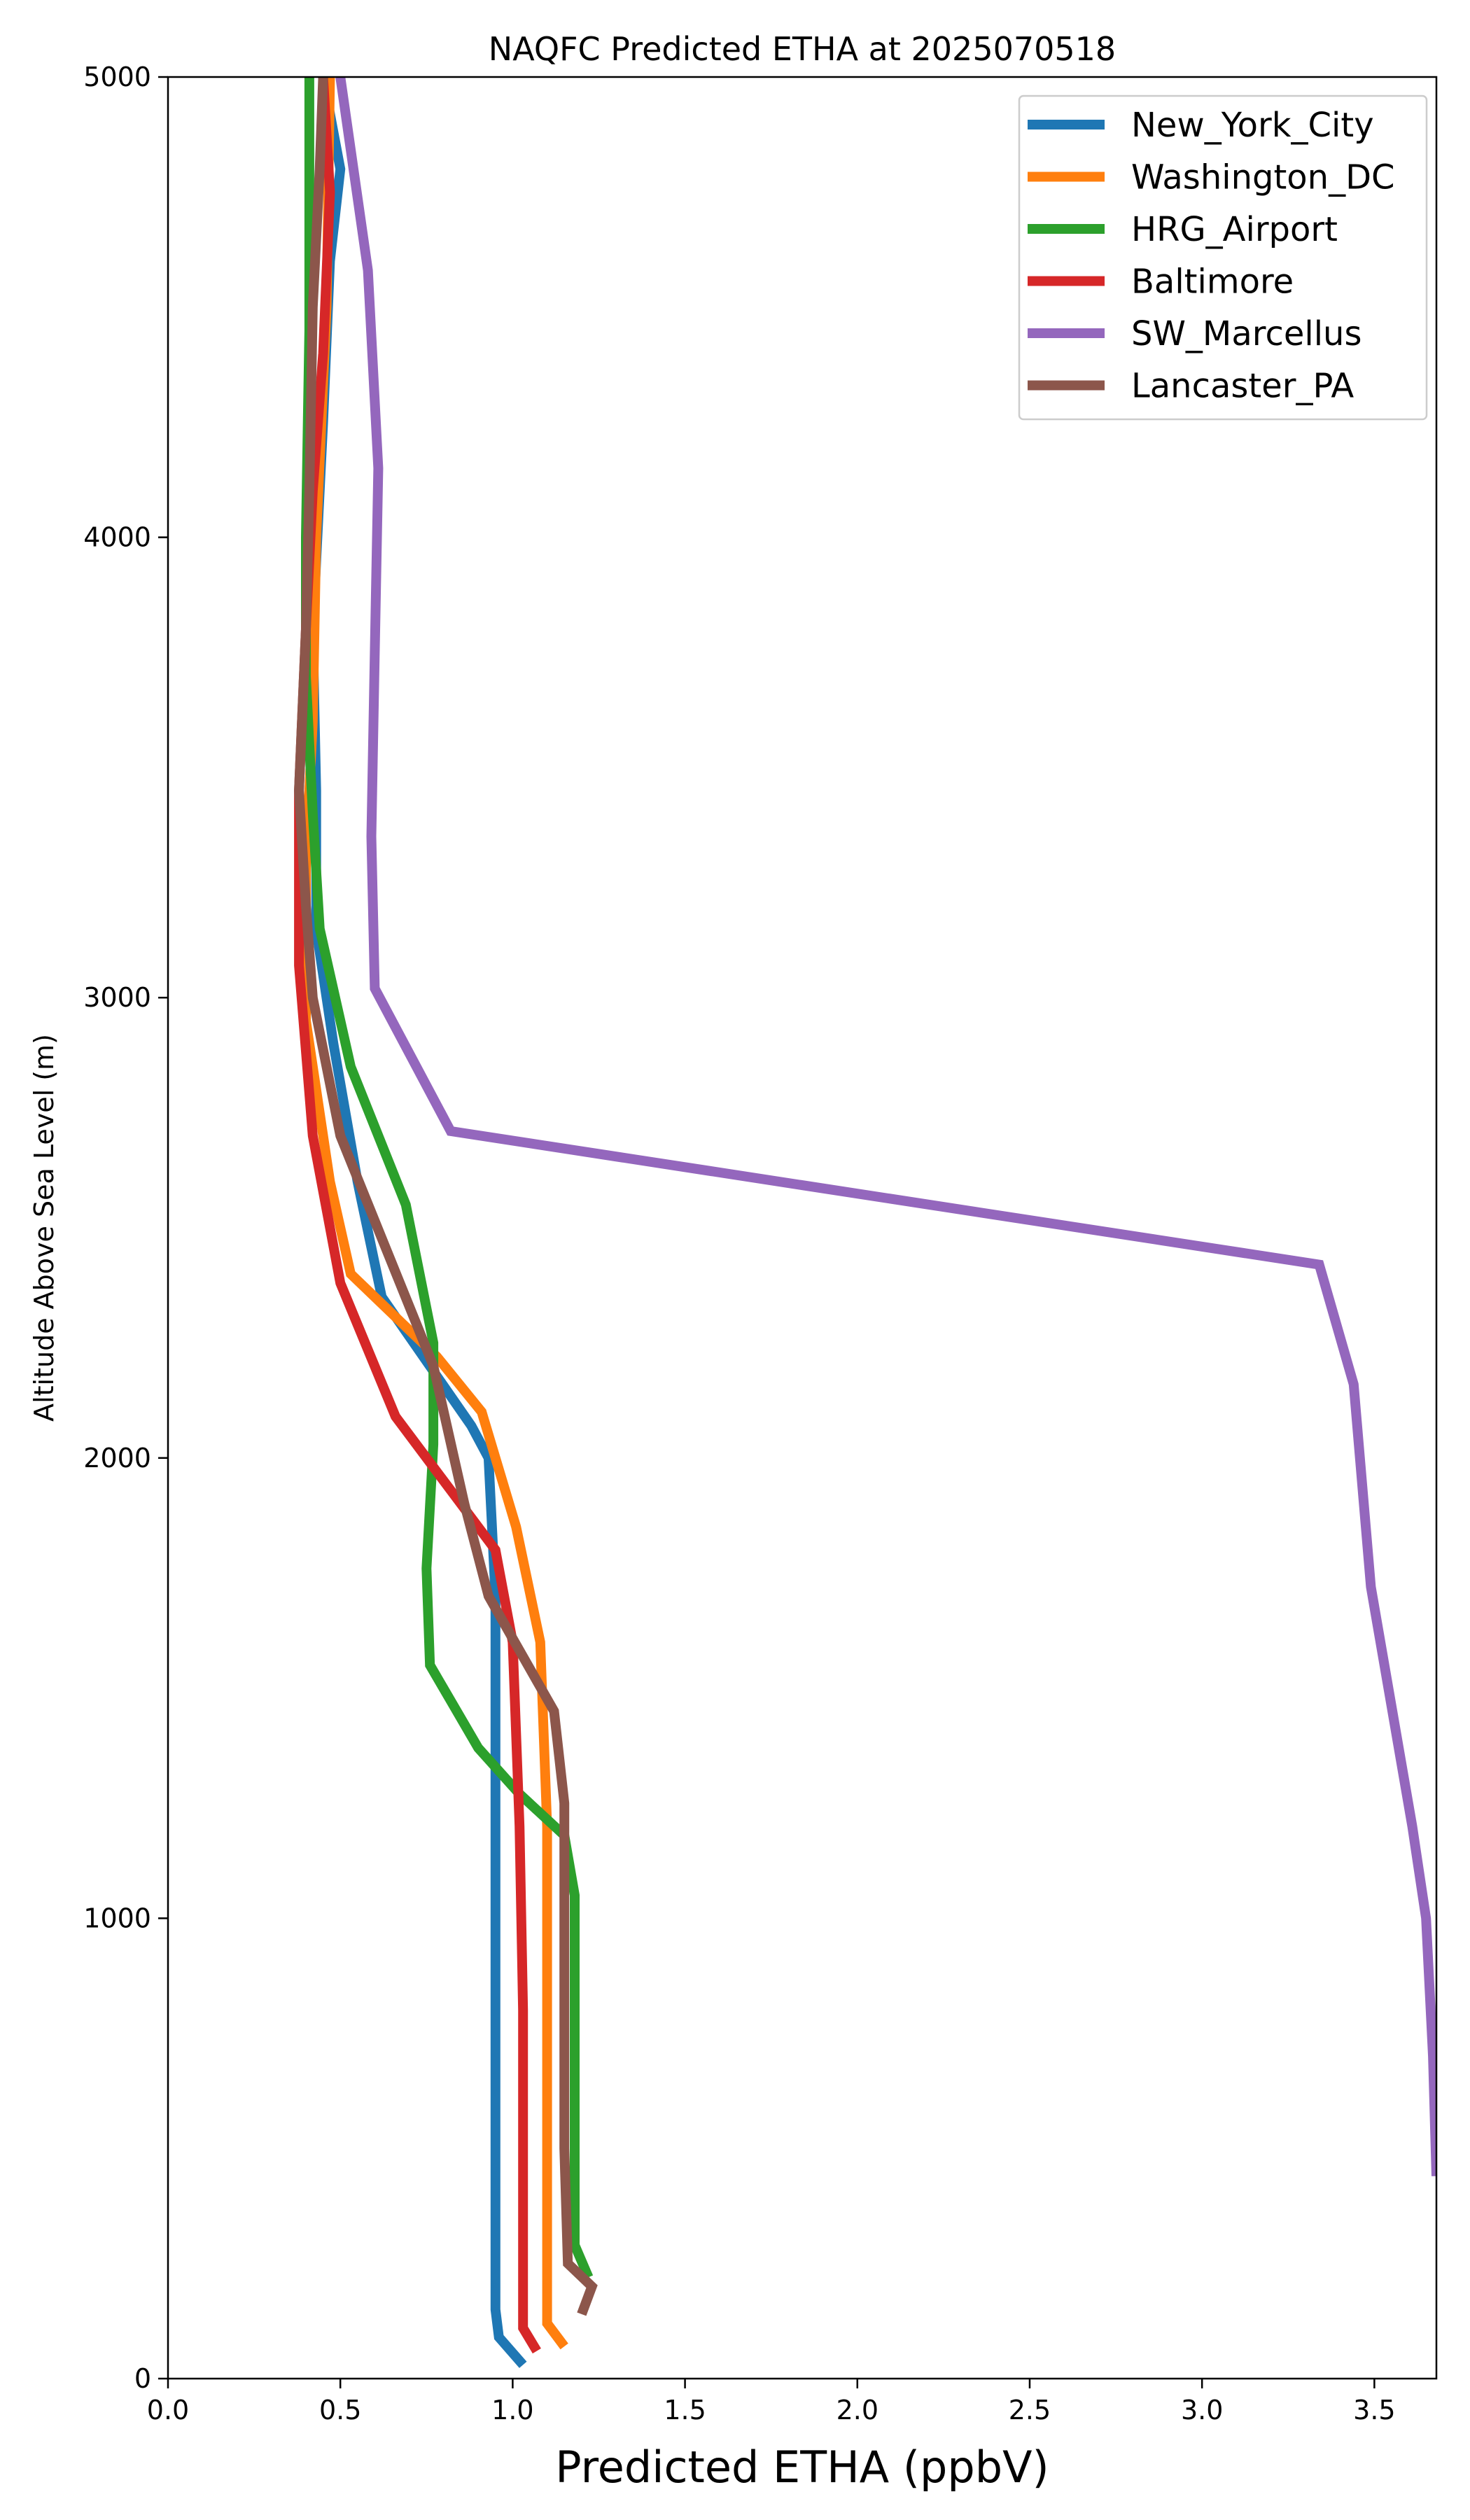 Image resolution: width=1470 pixels, height=2520 pixels. I want to click on x-tick-label: 1.0, so click(512, 2410).